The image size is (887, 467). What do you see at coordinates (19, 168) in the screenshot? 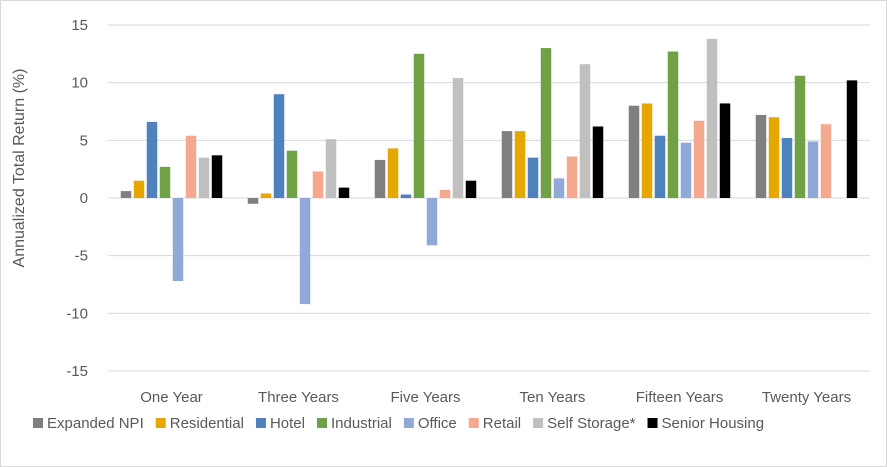
I see `y-axis-title: Annualized Total Return (%)` at bounding box center [19, 168].